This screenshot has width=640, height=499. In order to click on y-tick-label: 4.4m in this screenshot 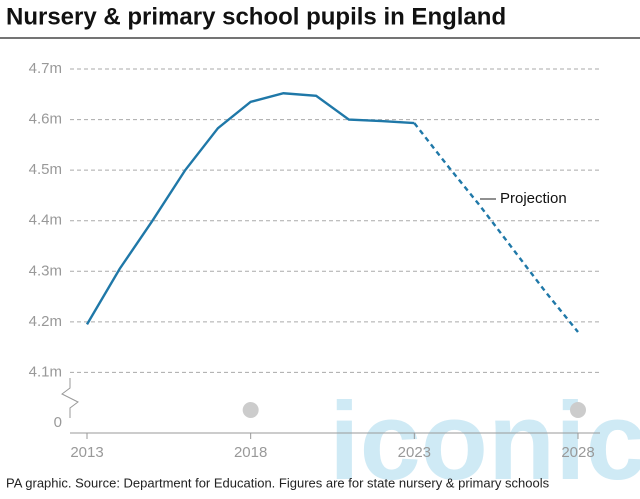, I will do `click(45, 220)`.